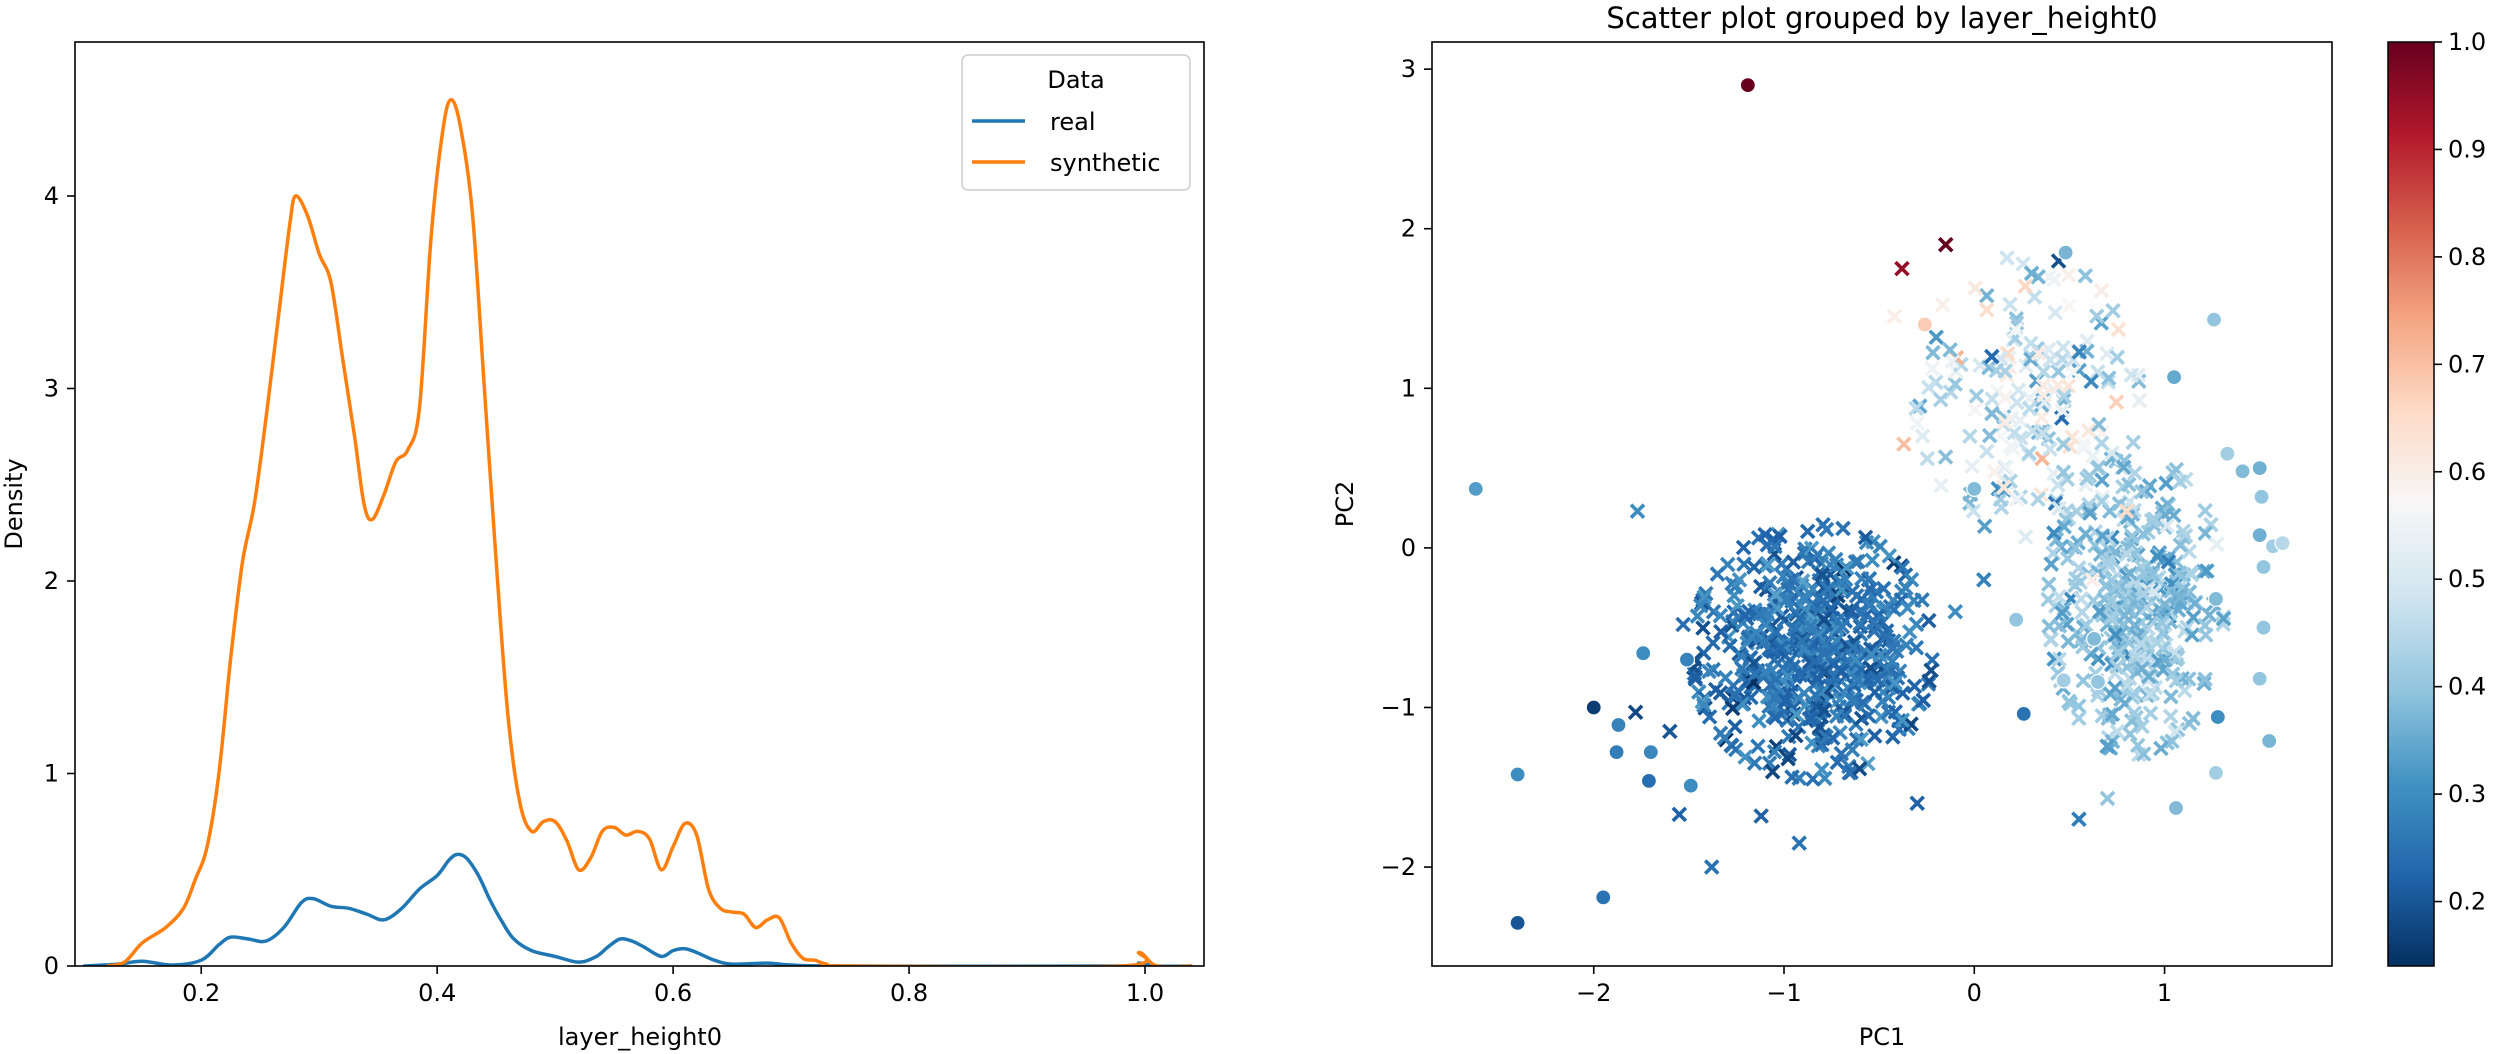 This screenshot has width=2497, height=1054. I want to click on colorbar-ticks: 0.2 0.3 0.4 0.5 0.6 0.7 0.8 0.9 1.0, so click(2460, 472).